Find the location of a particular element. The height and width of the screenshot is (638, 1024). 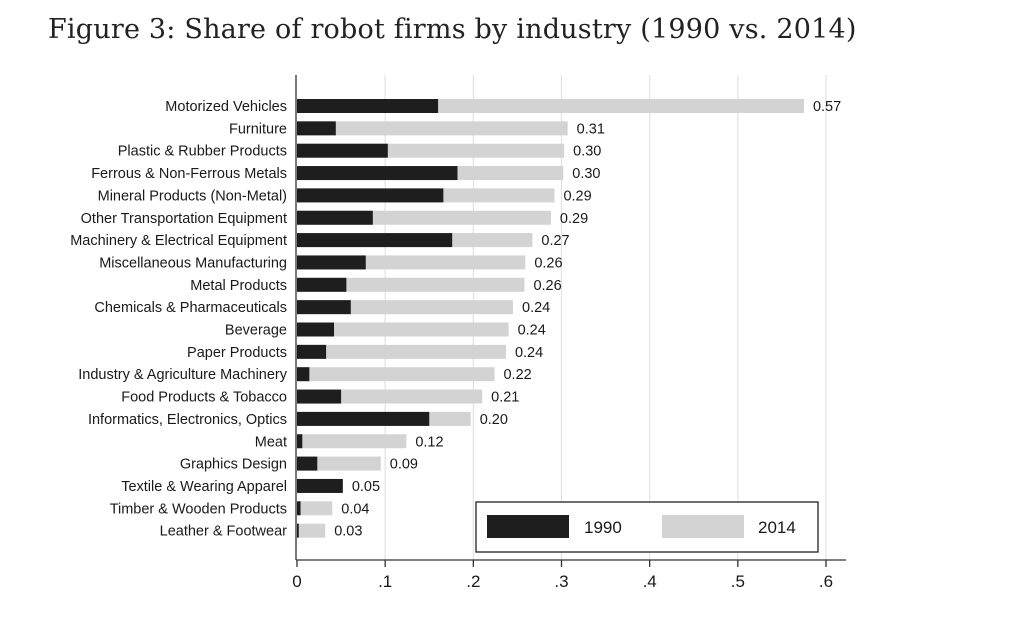

category-label: Other Transportation Equipment is located at coordinates (184, 219).